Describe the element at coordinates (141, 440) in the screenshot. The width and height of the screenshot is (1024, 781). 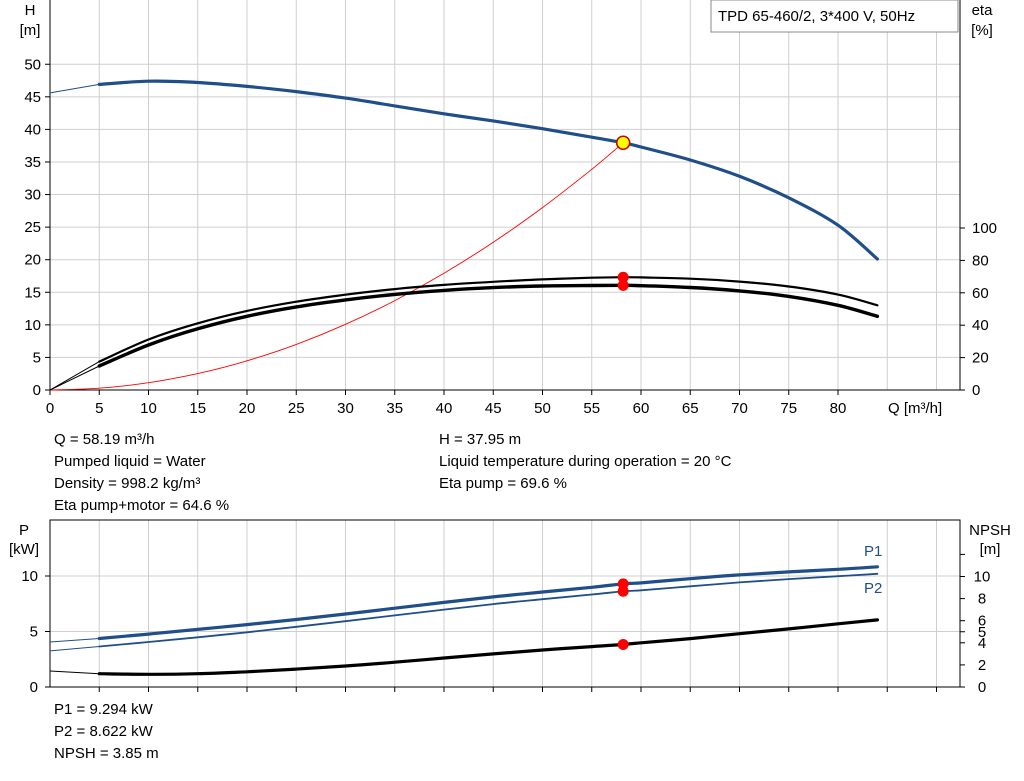
I see `info-flow: Q = 58.19 m³/h` at that location.